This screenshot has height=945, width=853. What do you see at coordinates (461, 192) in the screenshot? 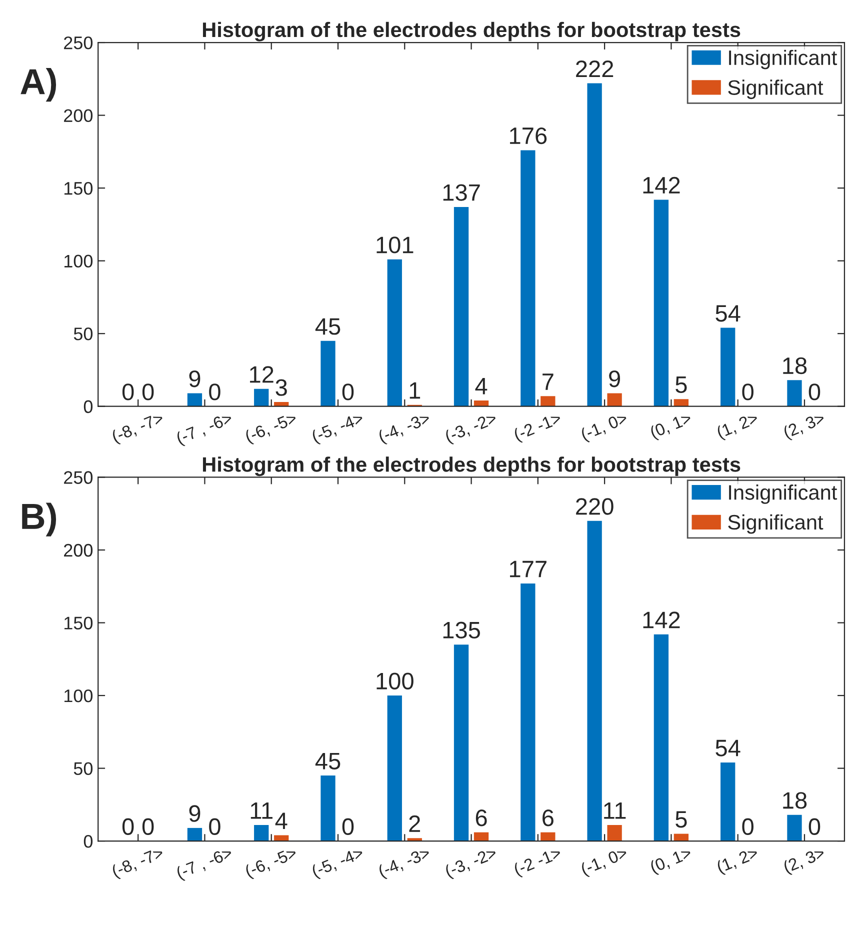
I see `data-label: 137` at bounding box center [461, 192].